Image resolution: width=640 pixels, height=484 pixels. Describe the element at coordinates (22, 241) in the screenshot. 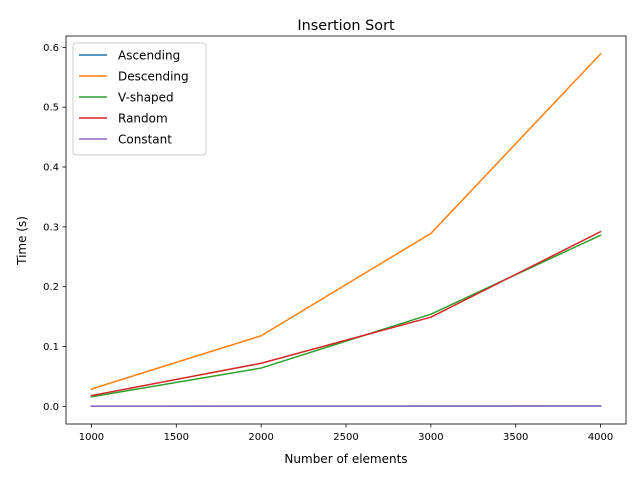

I see `y-axis-label: Time (s)` at that location.